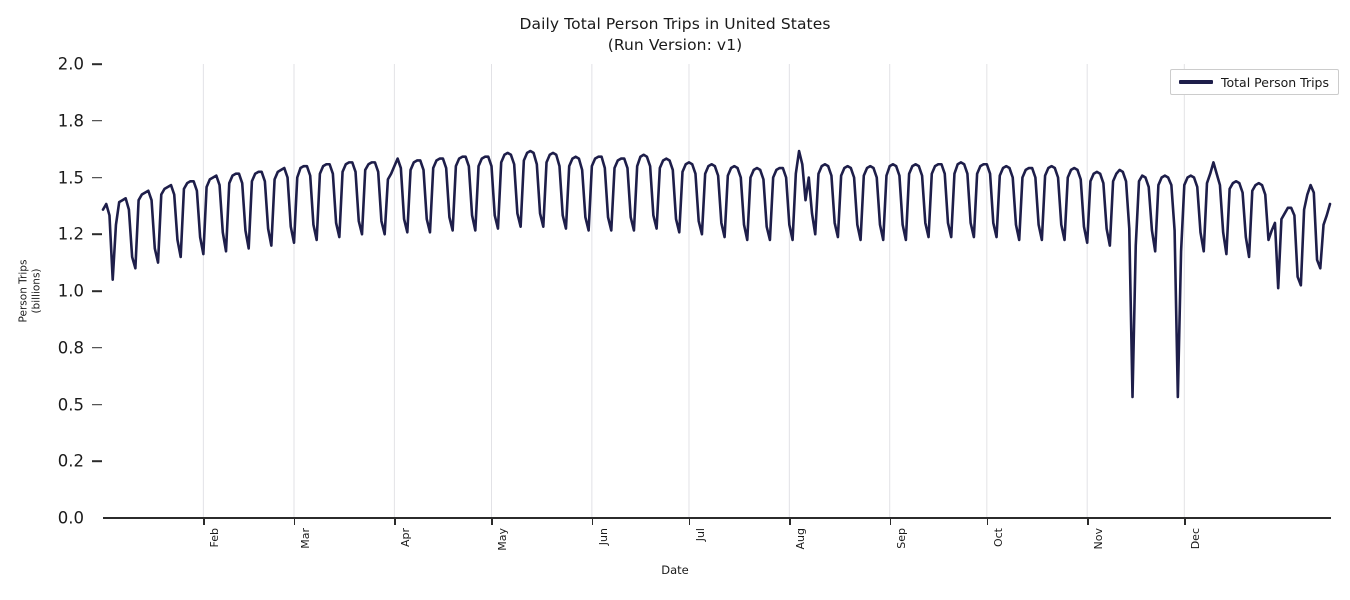 The height and width of the screenshot is (600, 1350). I want to click on x-tick-label: Oct, so click(998, 538).